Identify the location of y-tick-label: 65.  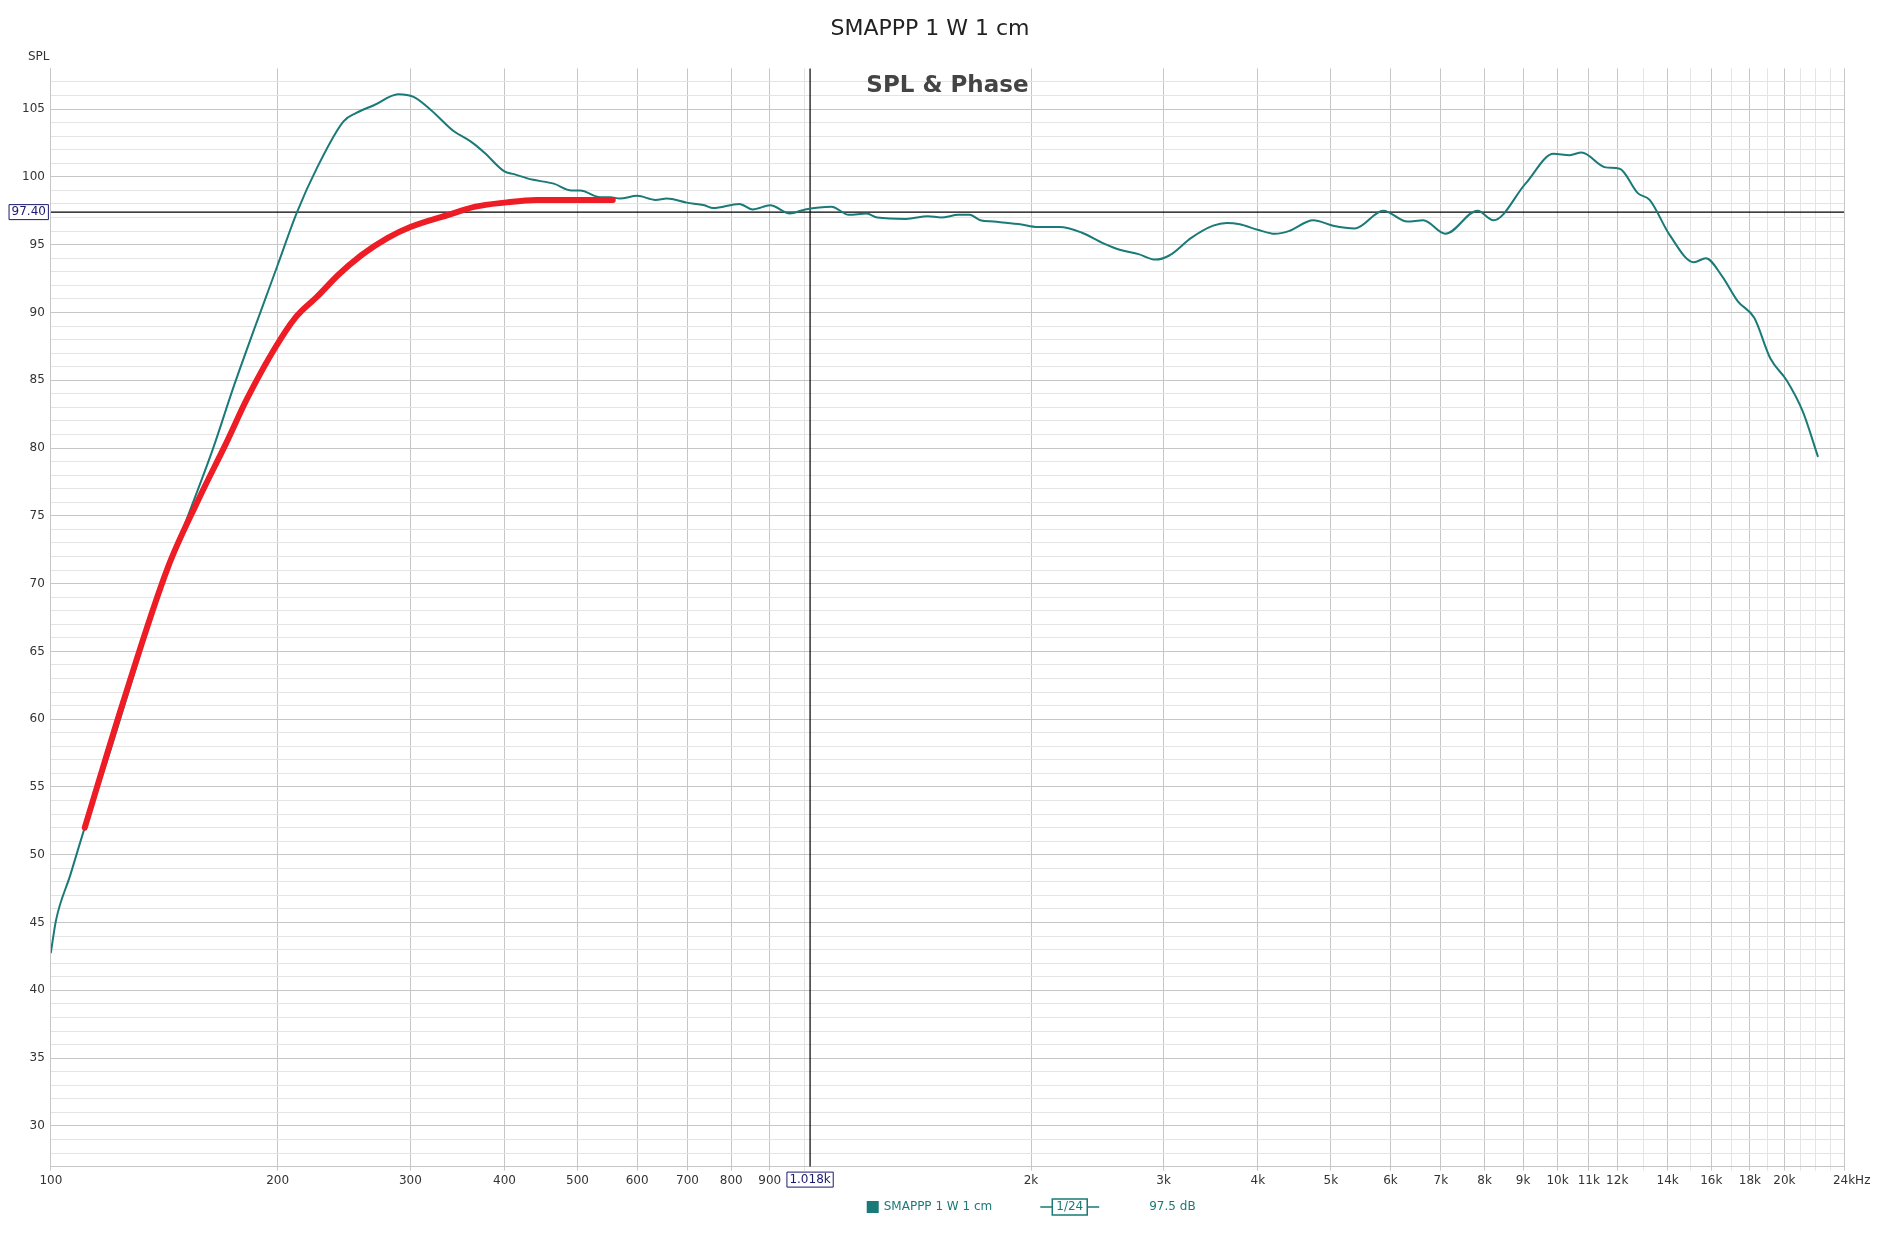
(37, 650).